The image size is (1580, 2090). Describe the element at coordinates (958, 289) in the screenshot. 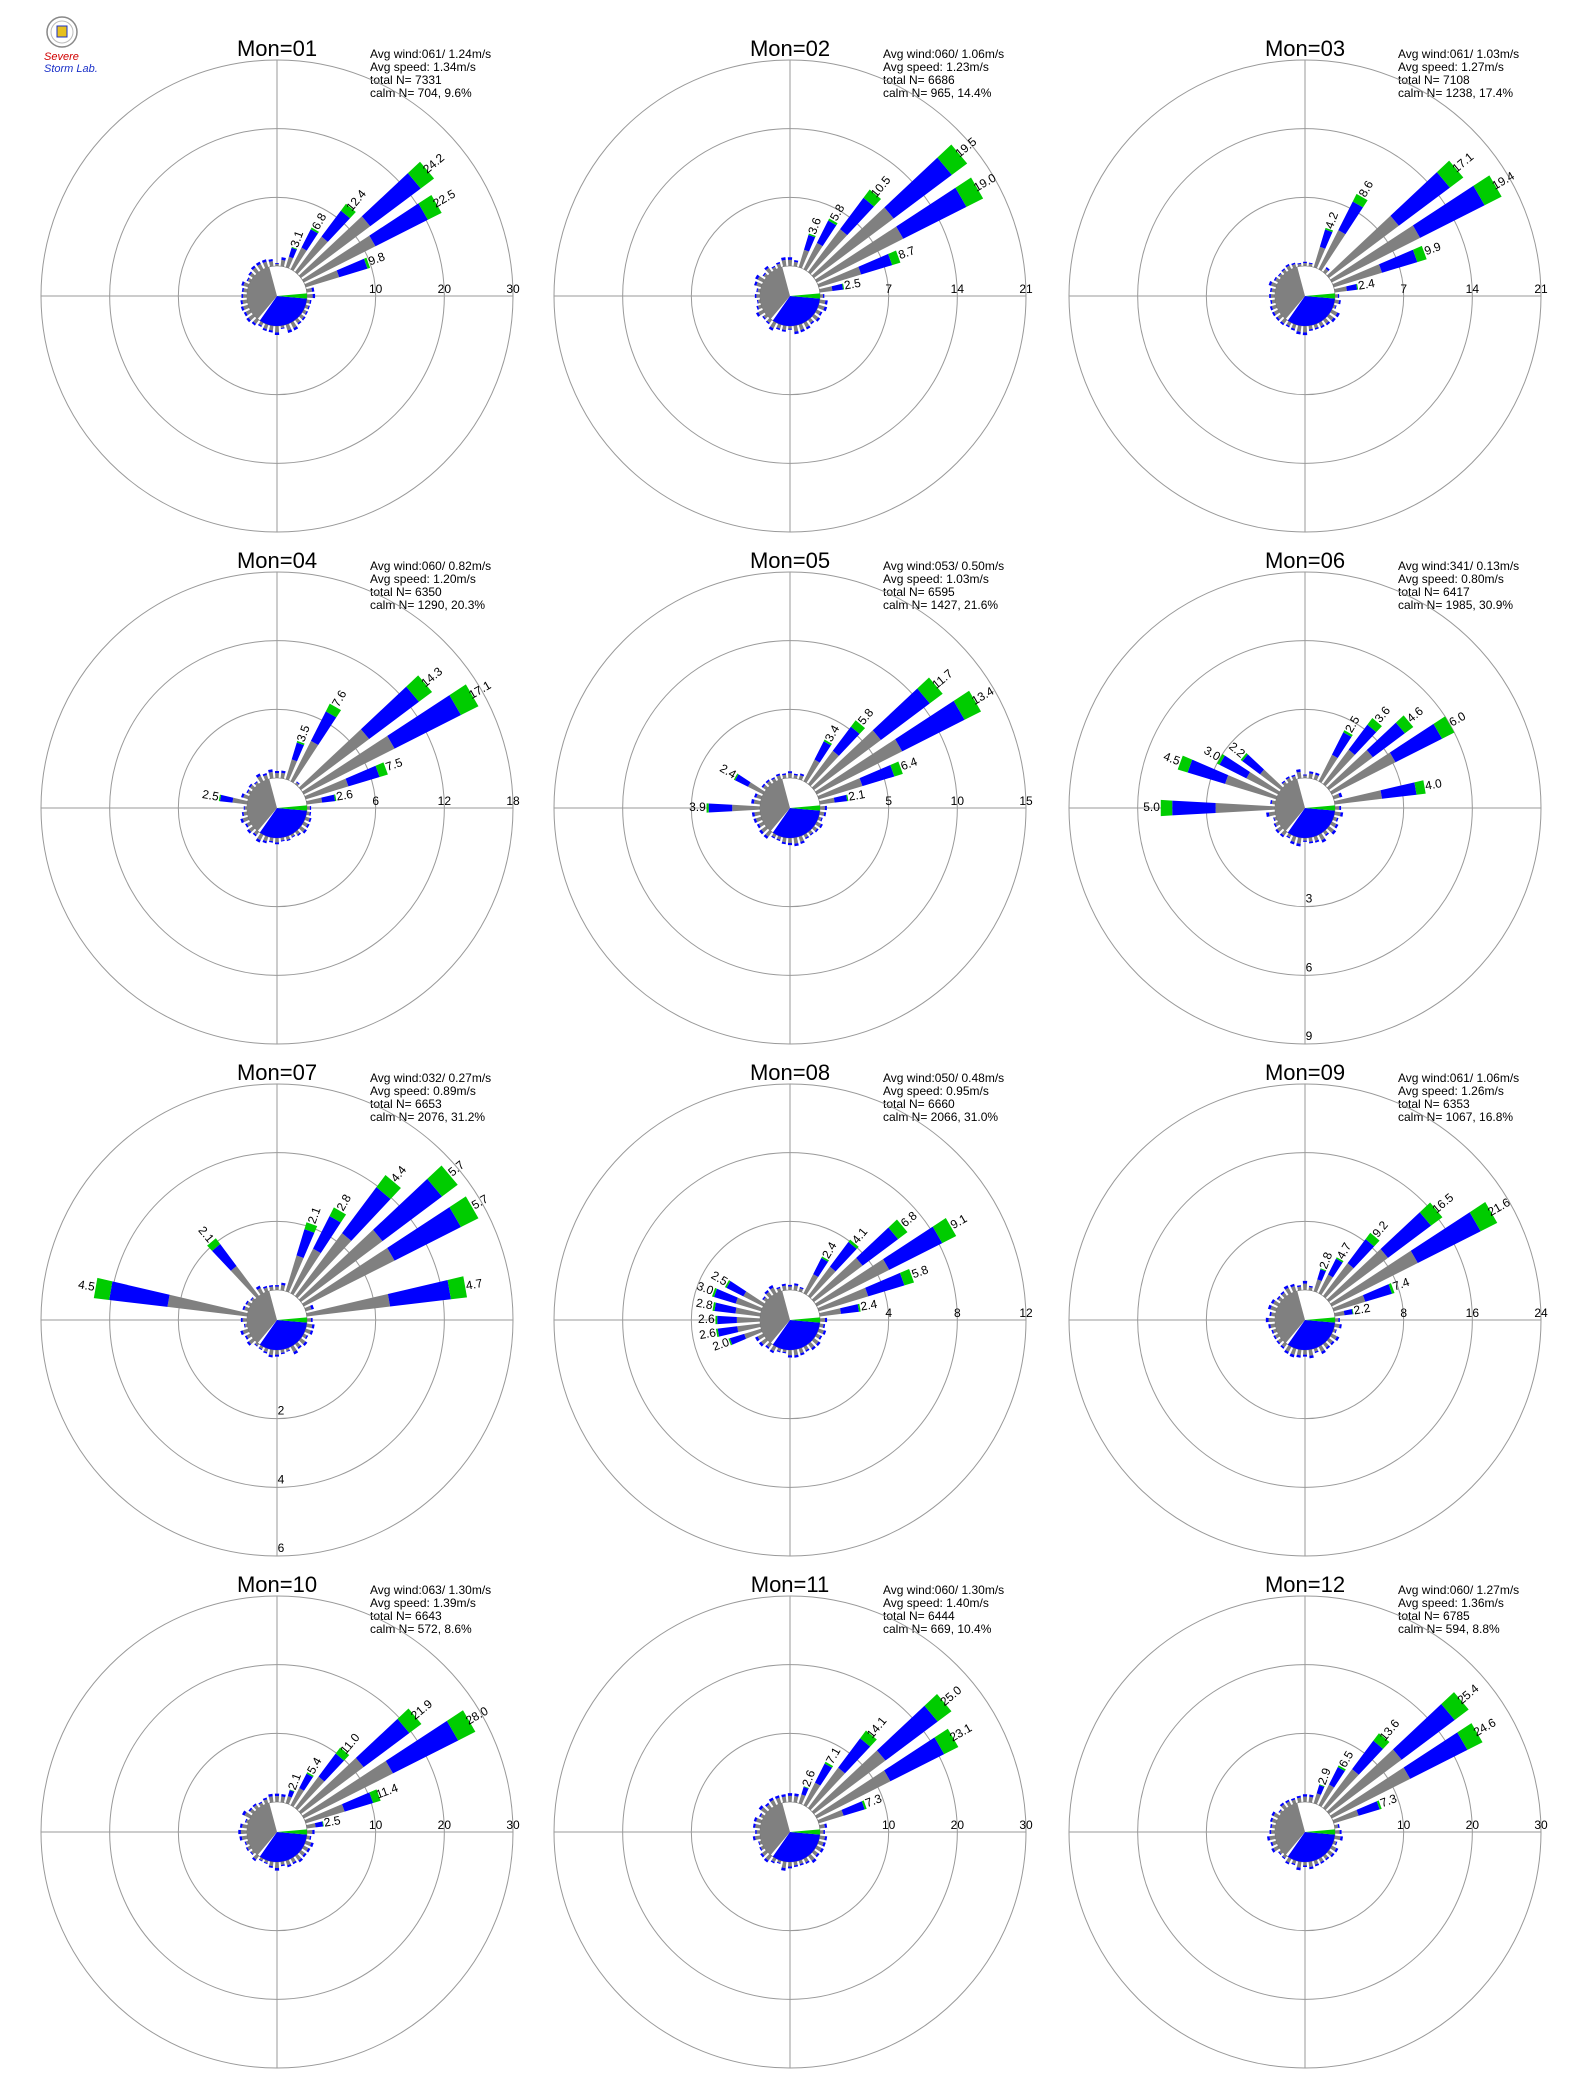

I see `tick-label: 14` at that location.